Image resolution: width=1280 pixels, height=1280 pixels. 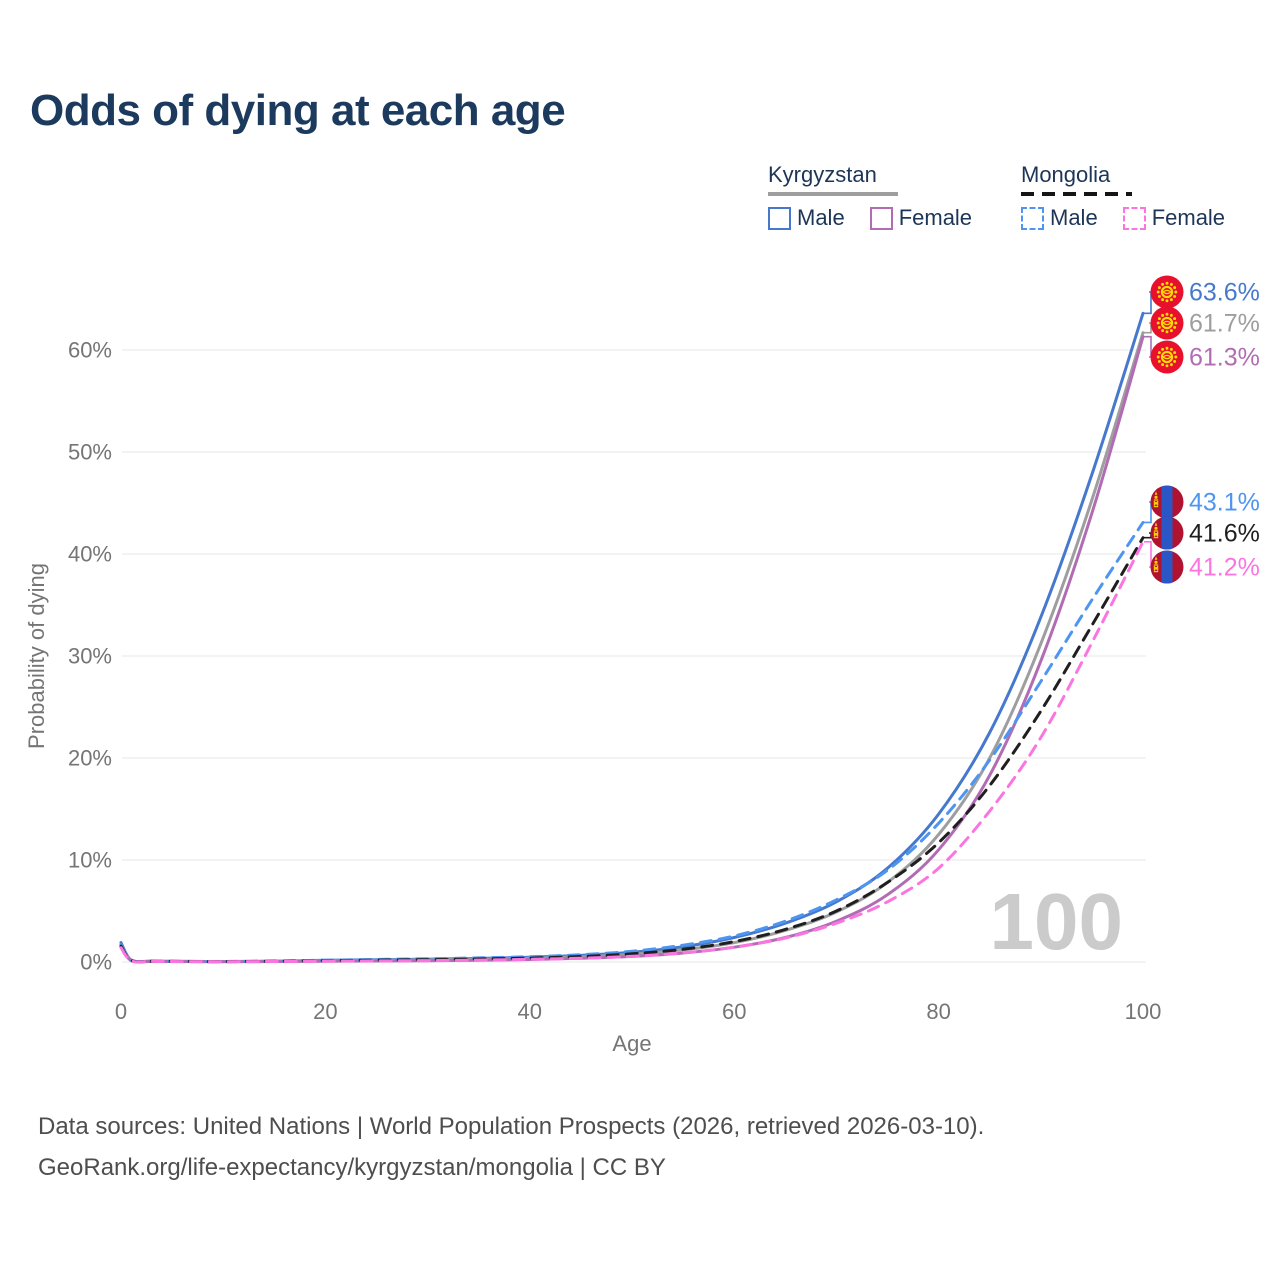 I want to click on x-tick-label: 0, so click(x=121, y=1011).